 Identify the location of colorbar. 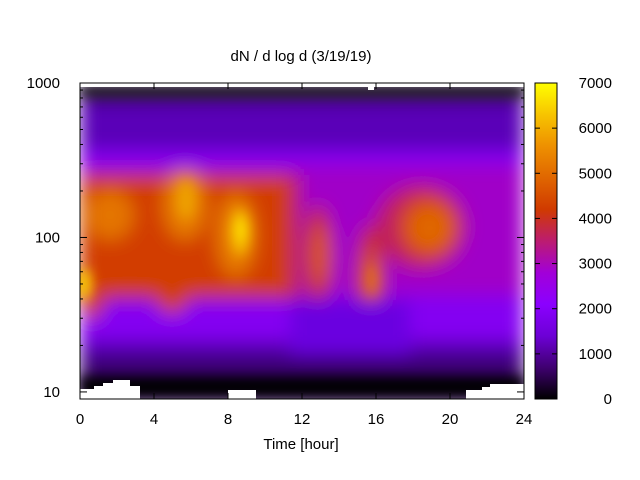
(546, 241).